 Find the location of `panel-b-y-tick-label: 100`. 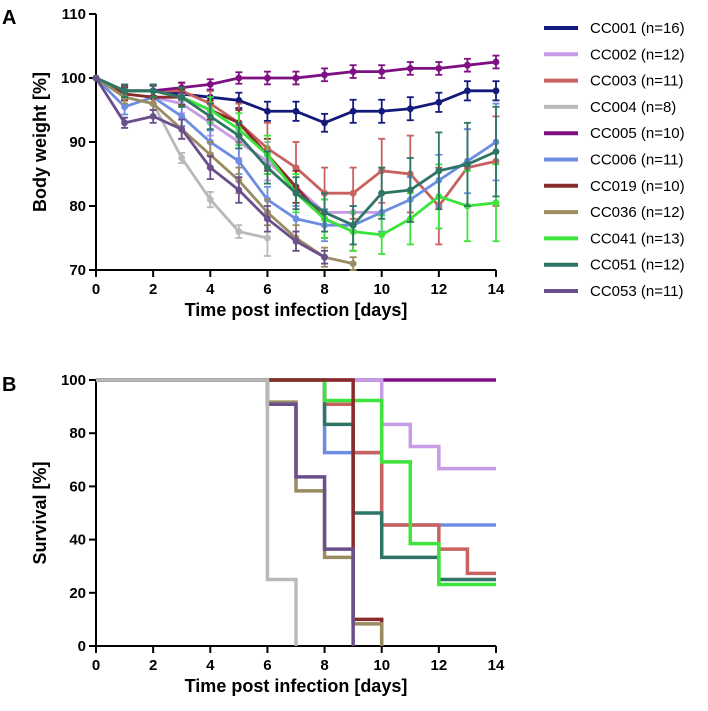

panel-b-y-tick-label: 100 is located at coordinates (73, 380).